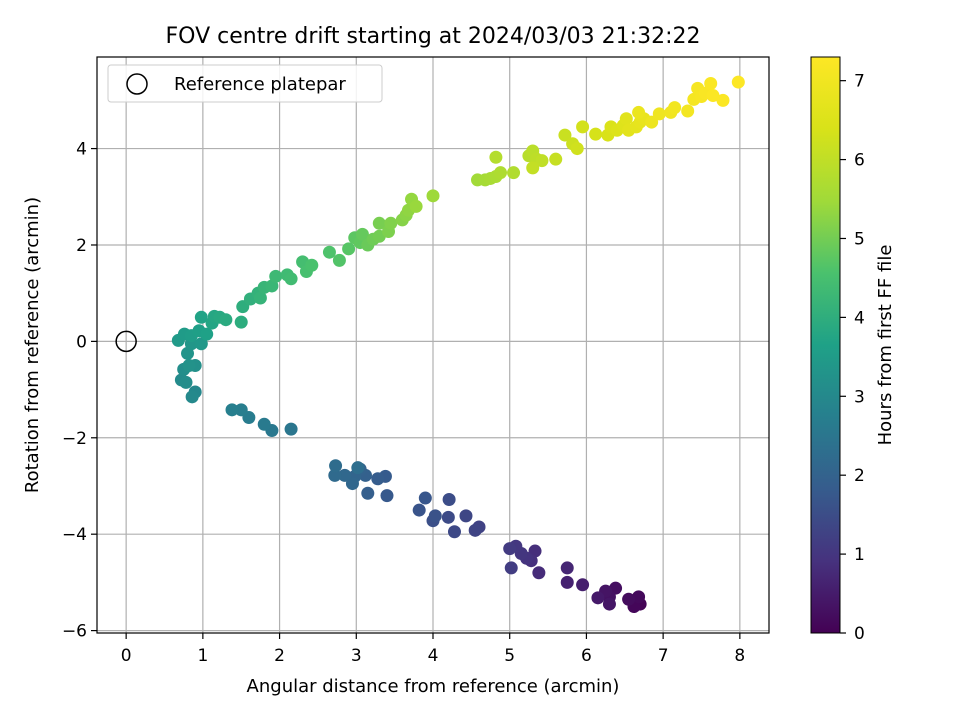 The width and height of the screenshot is (960, 725). Describe the element at coordinates (859, 161) in the screenshot. I see `colorbar-tick-label: 6` at that location.